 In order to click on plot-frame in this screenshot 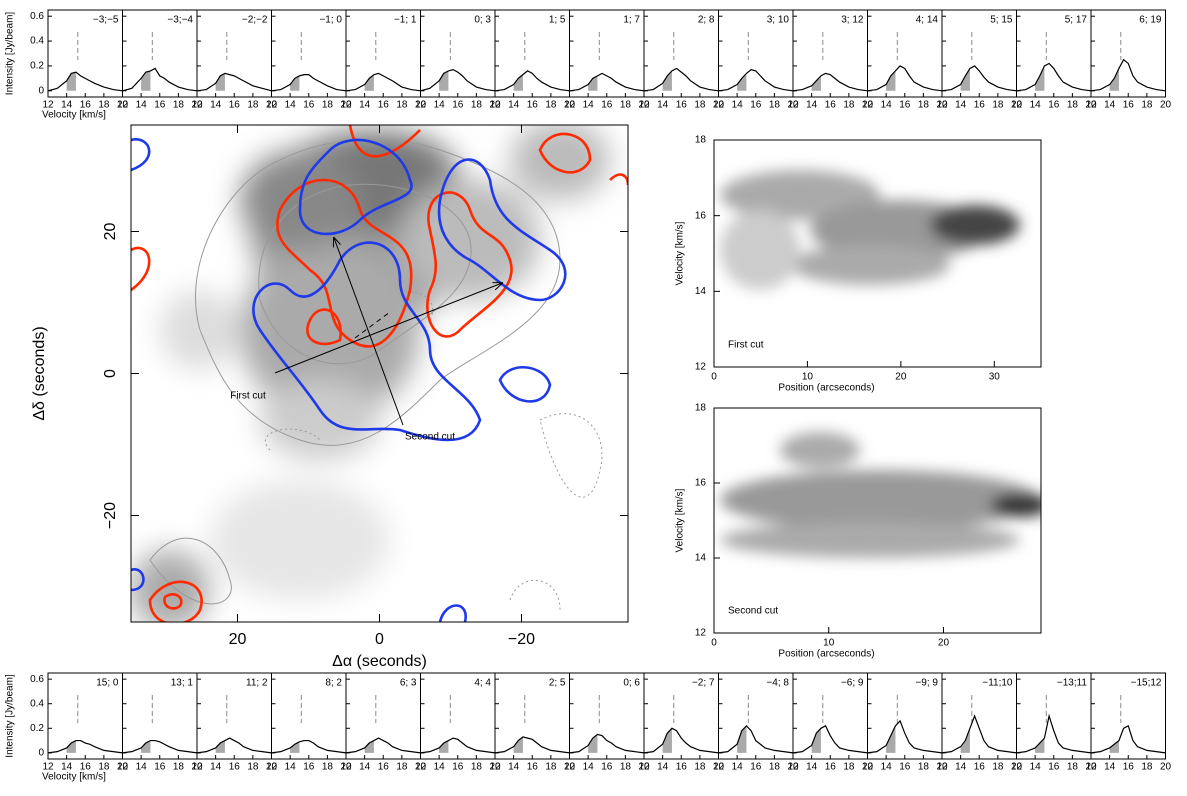, I will do `click(877, 520)`.